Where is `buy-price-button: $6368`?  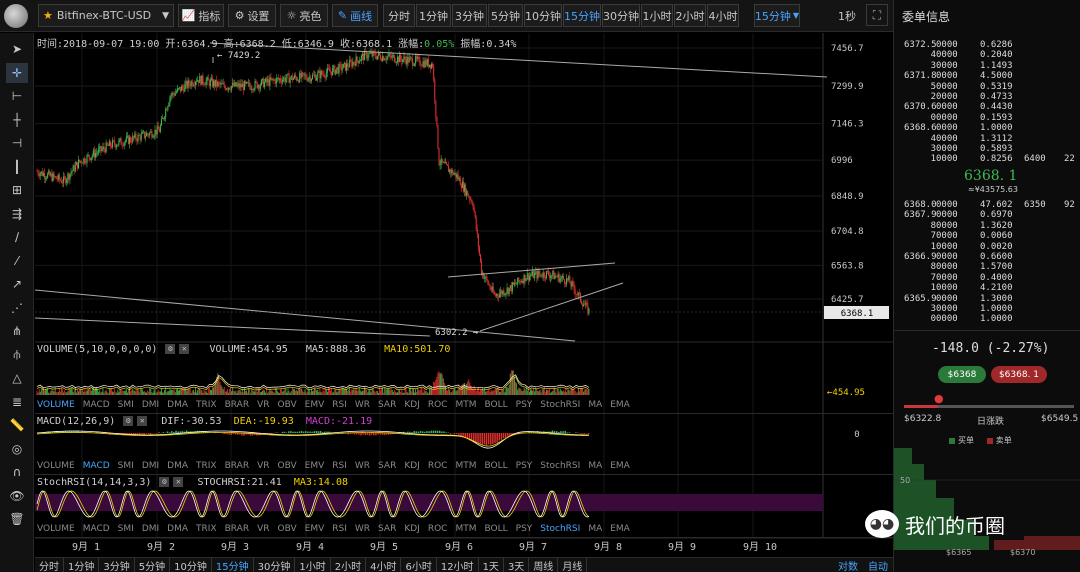 buy-price-button: $6368 is located at coordinates (962, 374).